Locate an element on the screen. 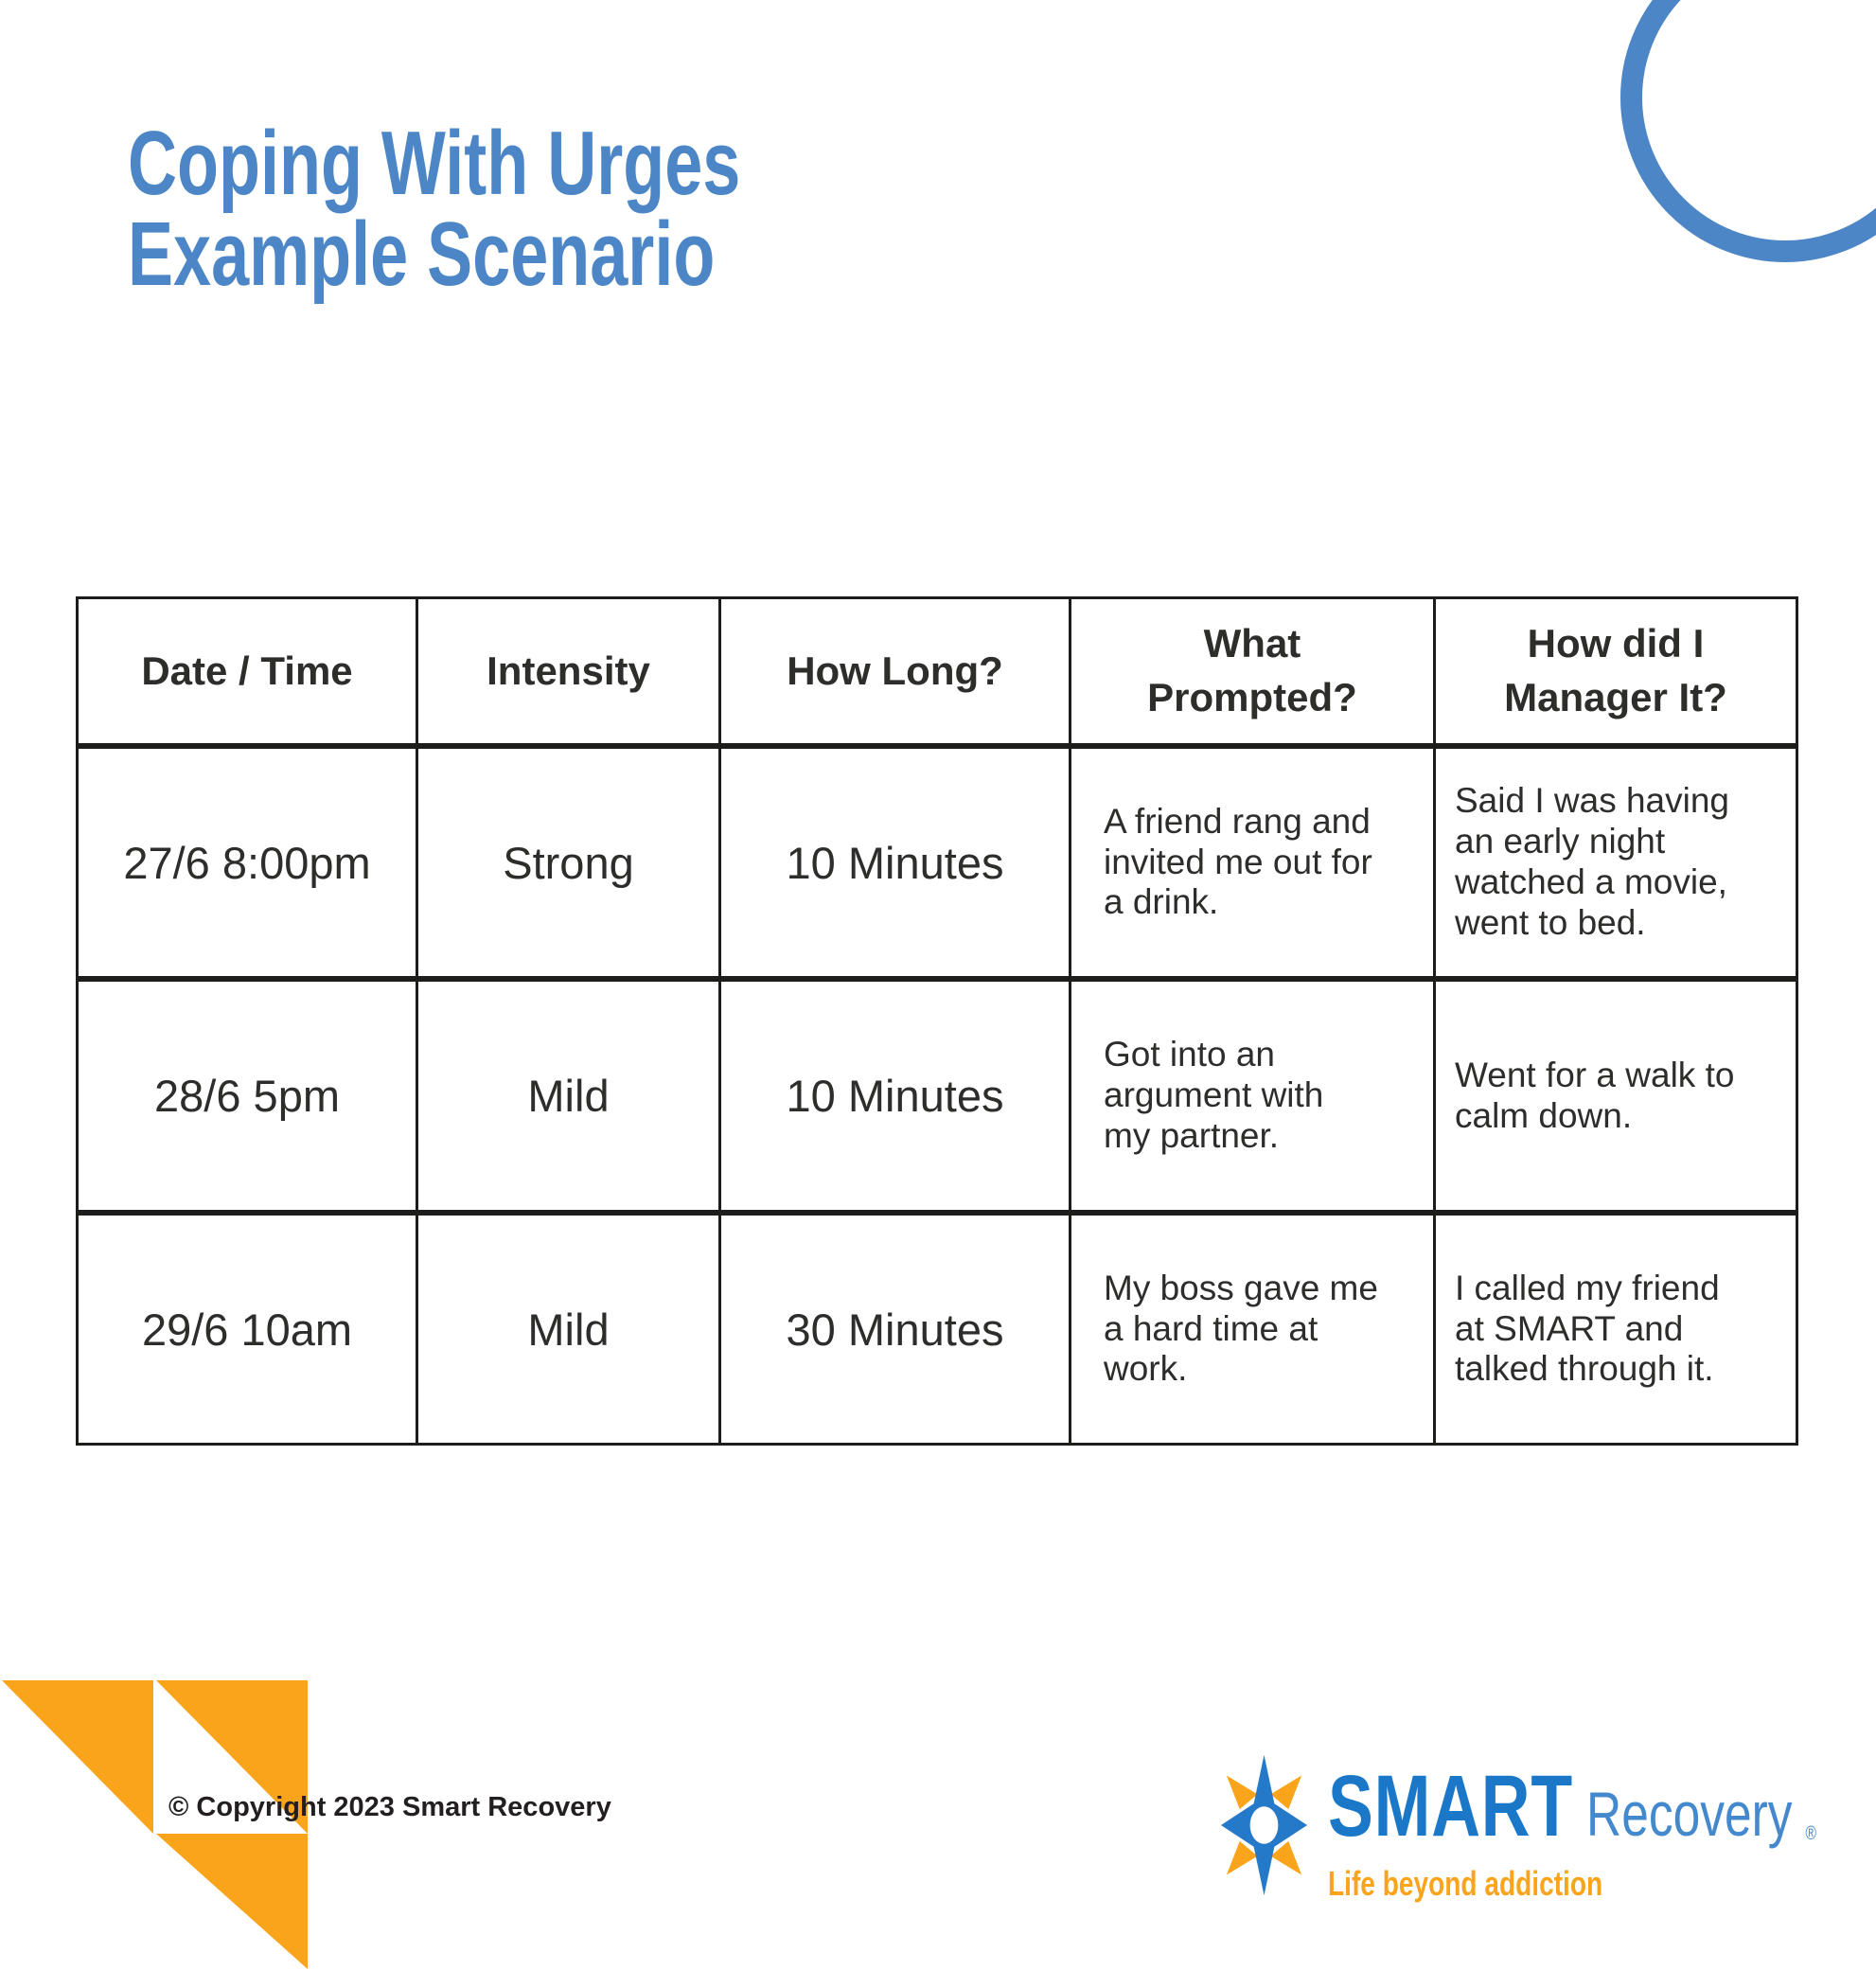 This screenshot has width=1876, height=1988. compass-star-icon is located at coordinates (1264, 1825).